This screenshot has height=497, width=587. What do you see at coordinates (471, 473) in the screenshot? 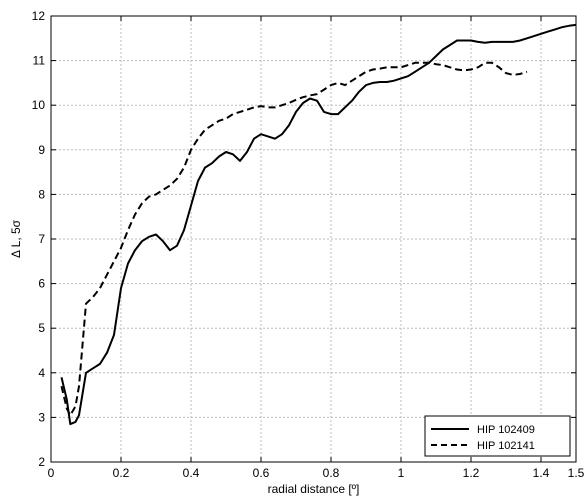
I see `x-tick-label: 1.2` at bounding box center [471, 473].